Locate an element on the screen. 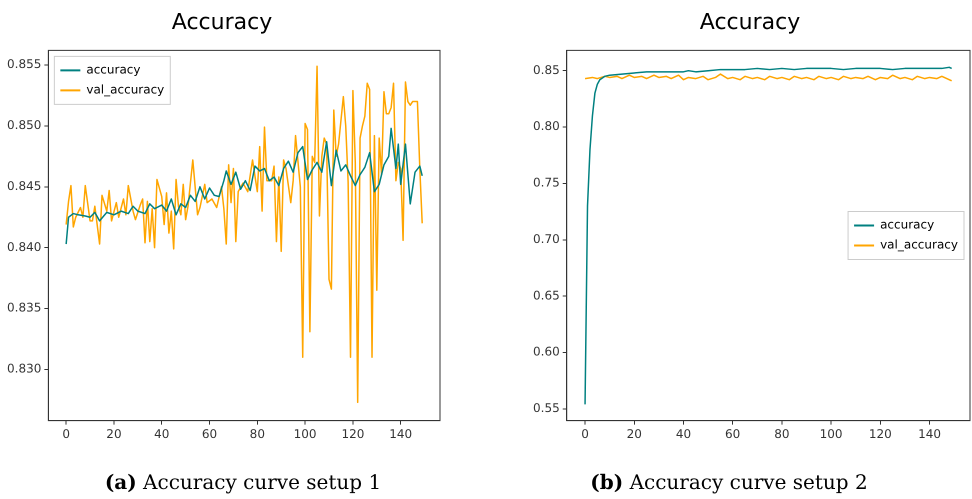  text: (a) Accuracy curve setup 1 is located at coordinates (243, 482).